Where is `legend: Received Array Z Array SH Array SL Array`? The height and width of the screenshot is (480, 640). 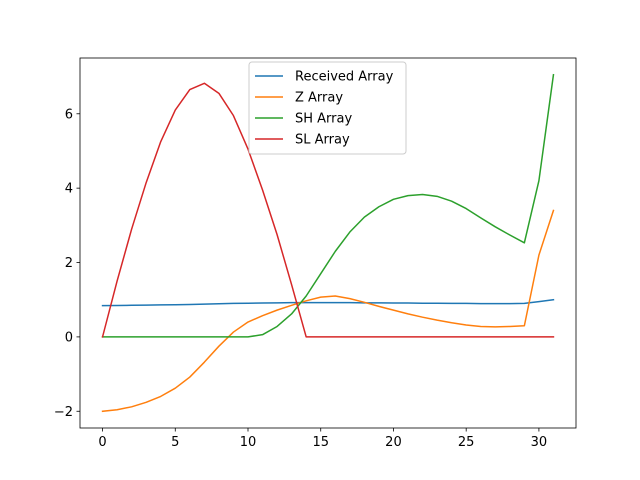 legend: Received Array Z Array SH Array SL Array is located at coordinates (327, 108).